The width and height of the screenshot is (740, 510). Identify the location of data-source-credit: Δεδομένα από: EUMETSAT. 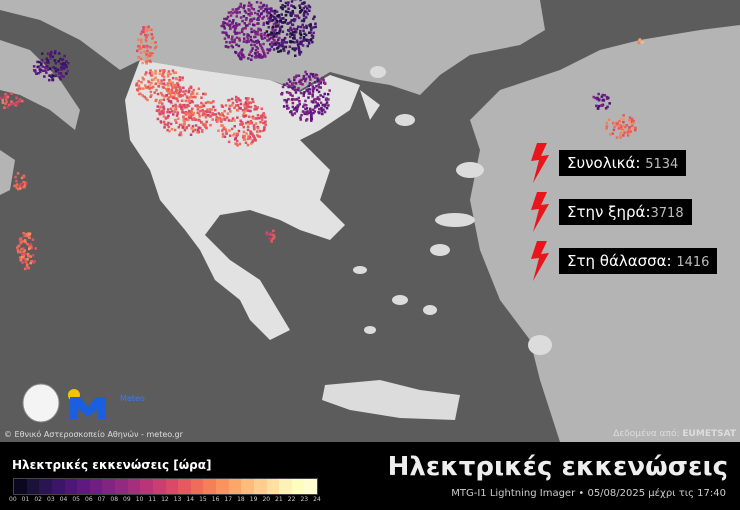
(674, 434).